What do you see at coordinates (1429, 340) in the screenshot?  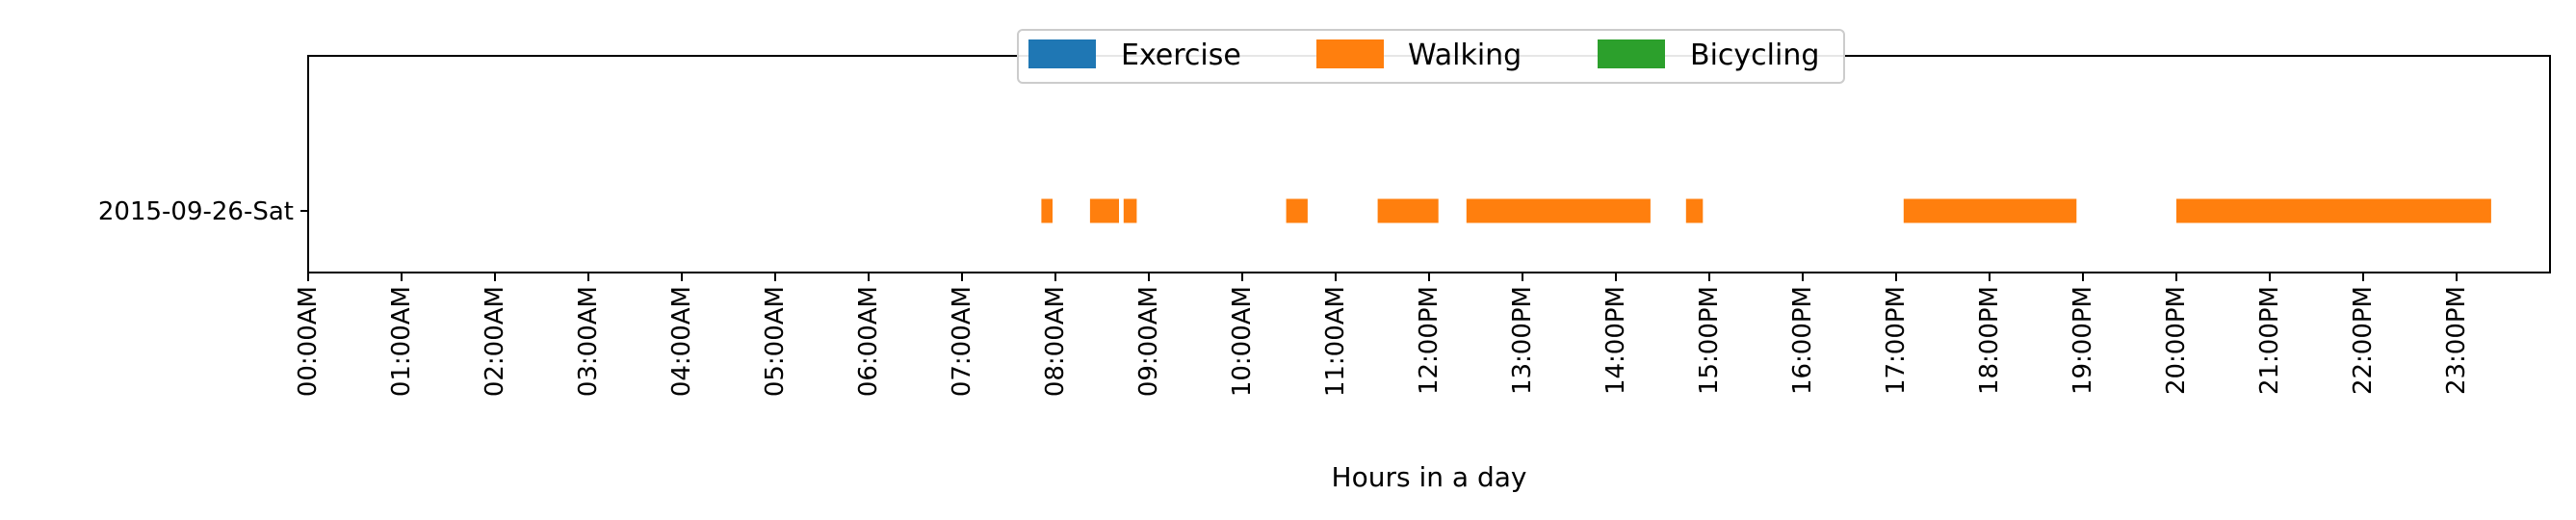 I see `x-tick-label: 12:00PM` at bounding box center [1429, 340].